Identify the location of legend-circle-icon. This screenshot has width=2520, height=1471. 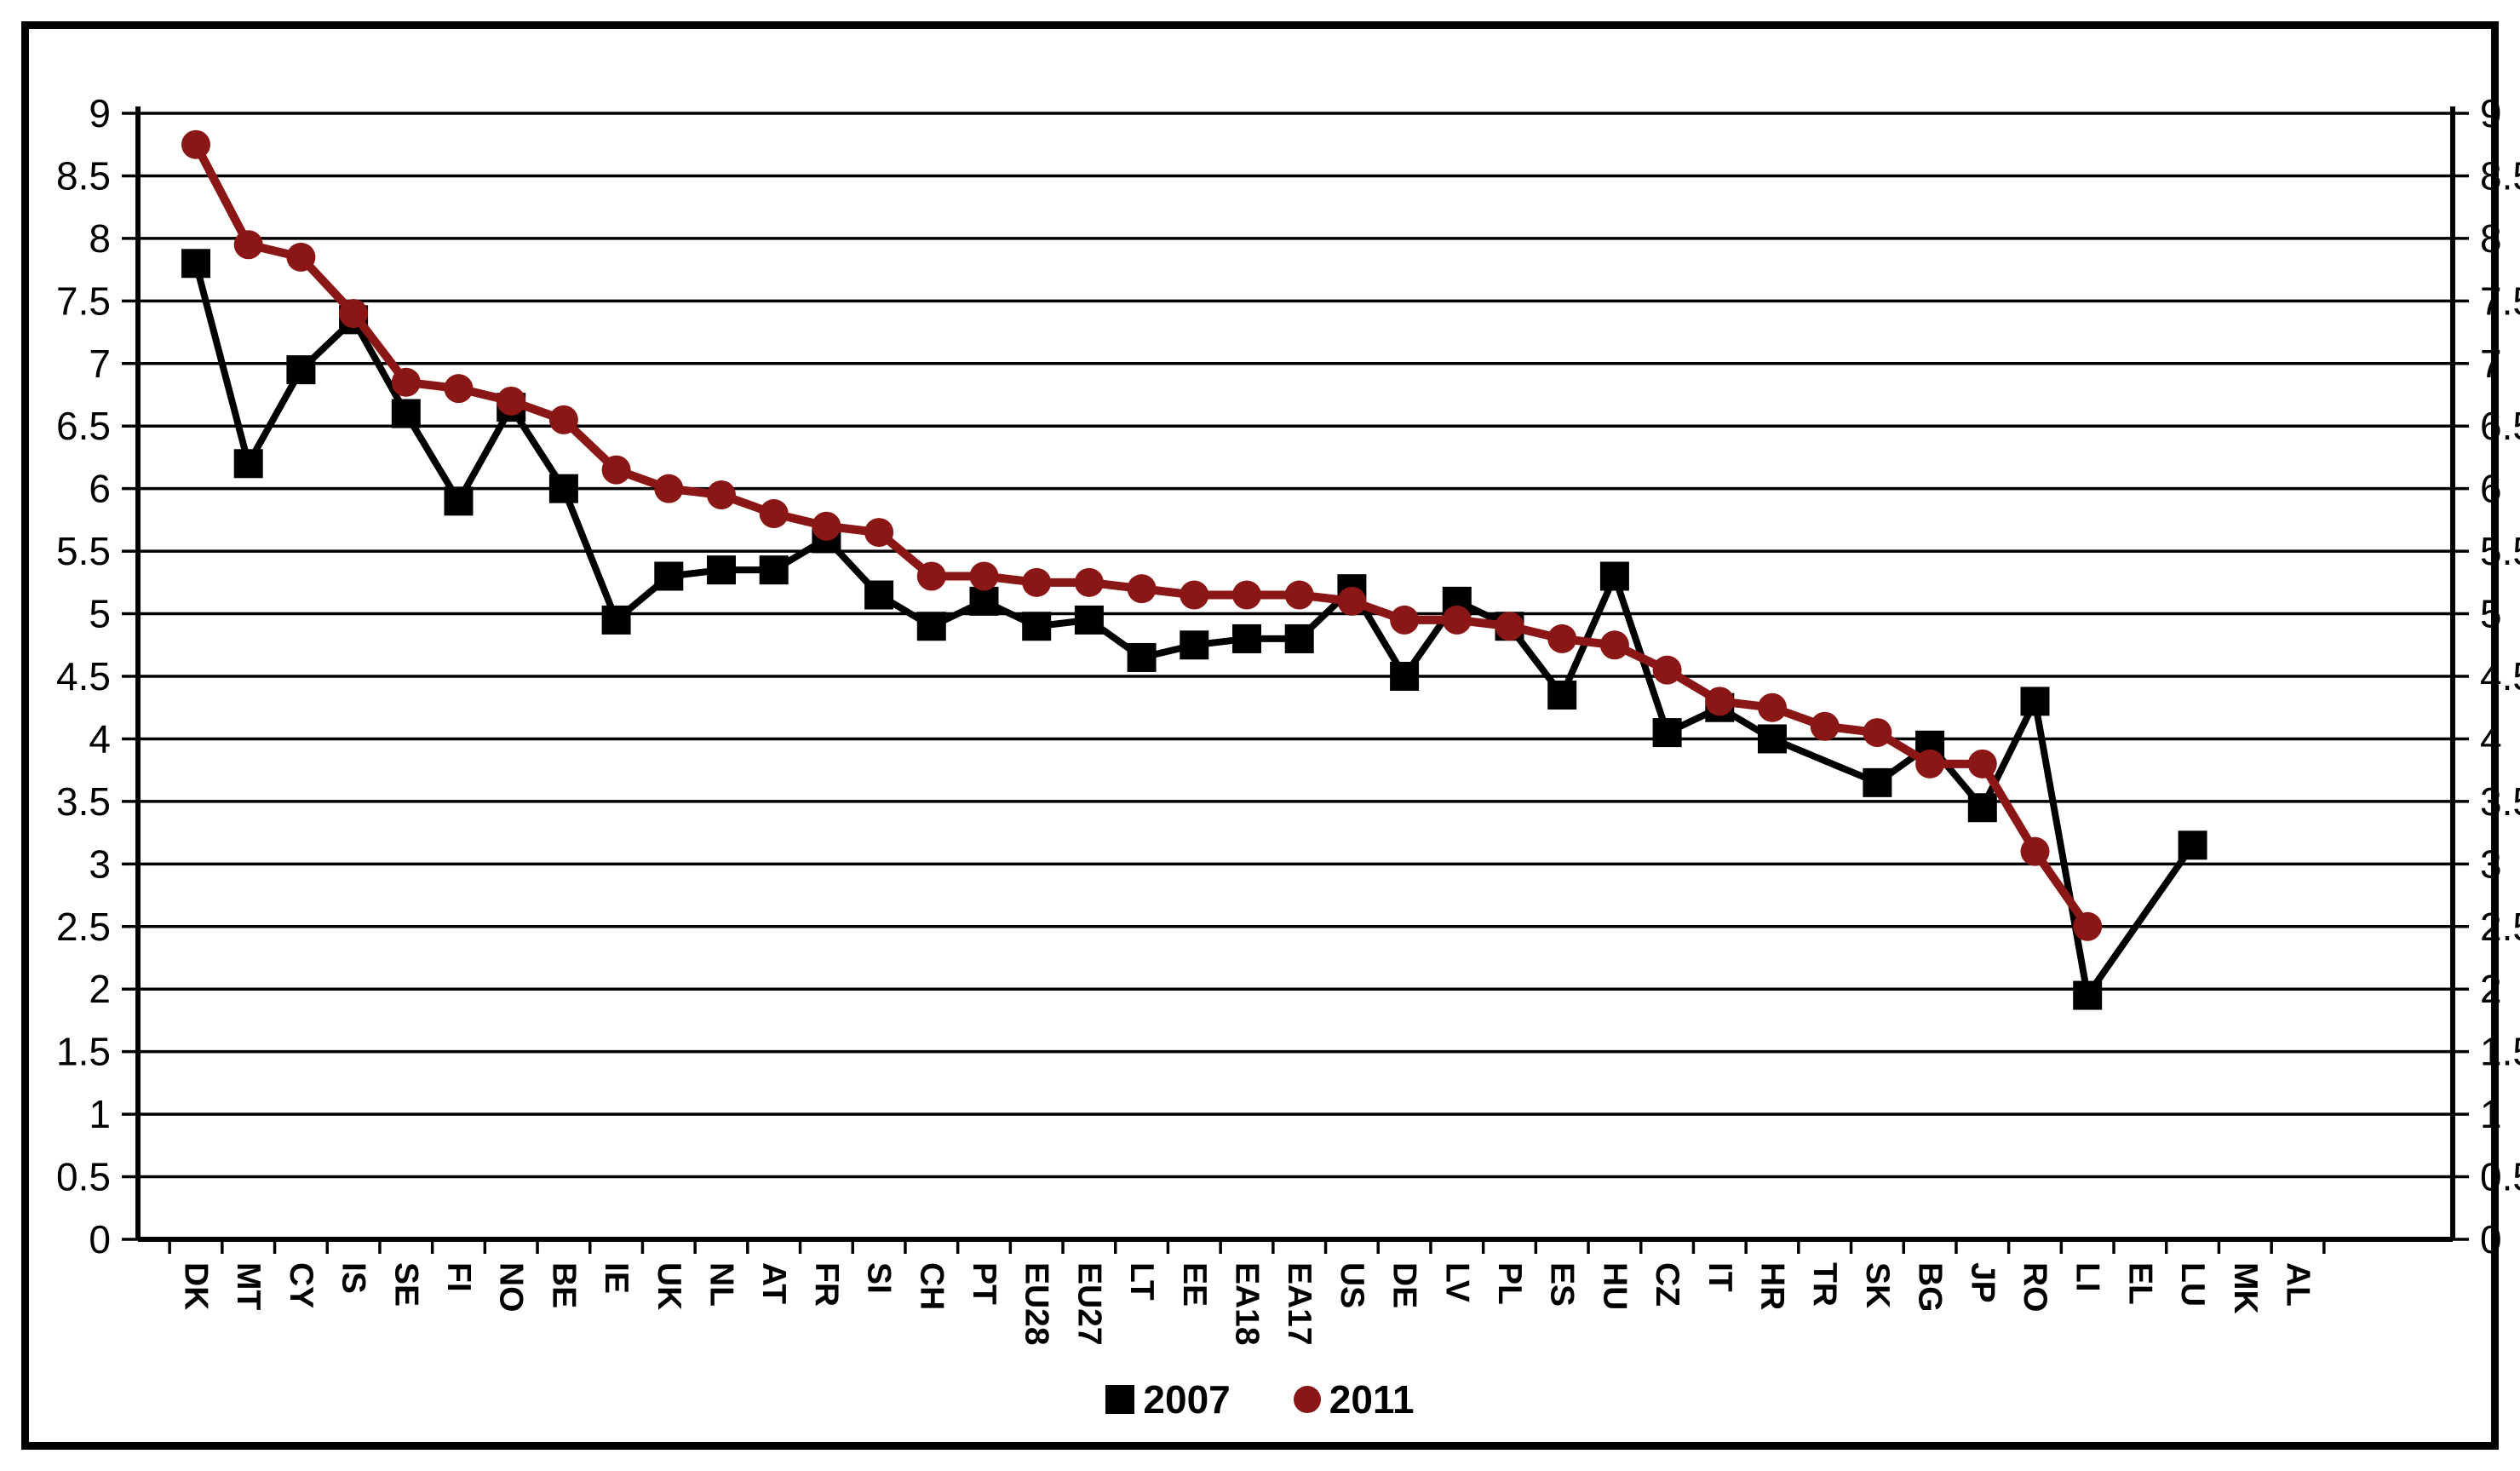
(1307, 1399).